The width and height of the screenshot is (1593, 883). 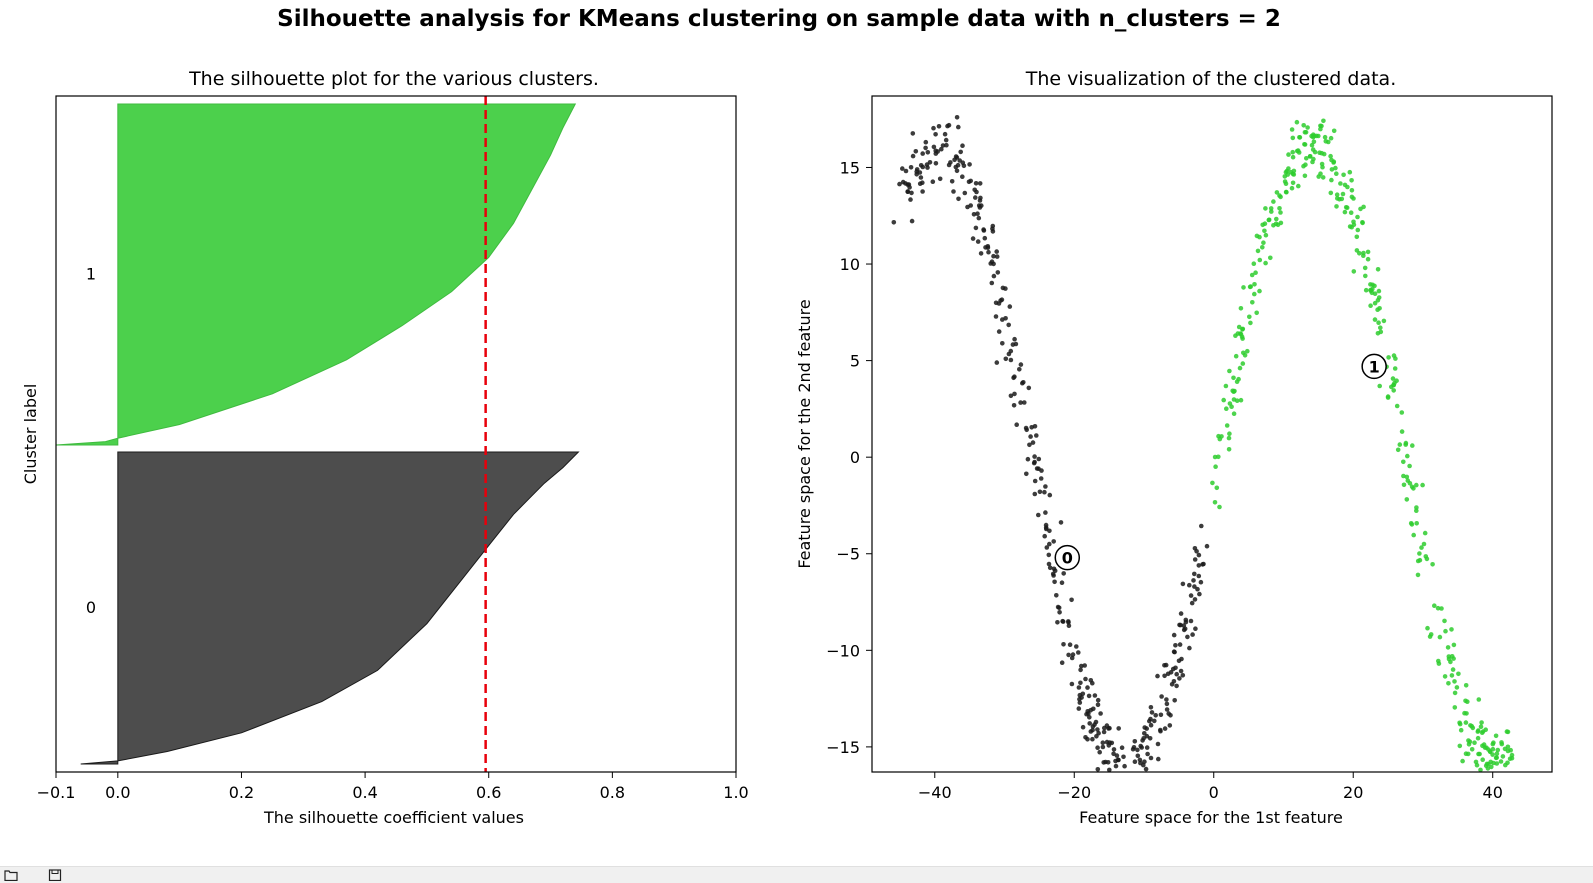 What do you see at coordinates (850, 167) in the screenshot?
I see `y-tick-label: 15` at bounding box center [850, 167].